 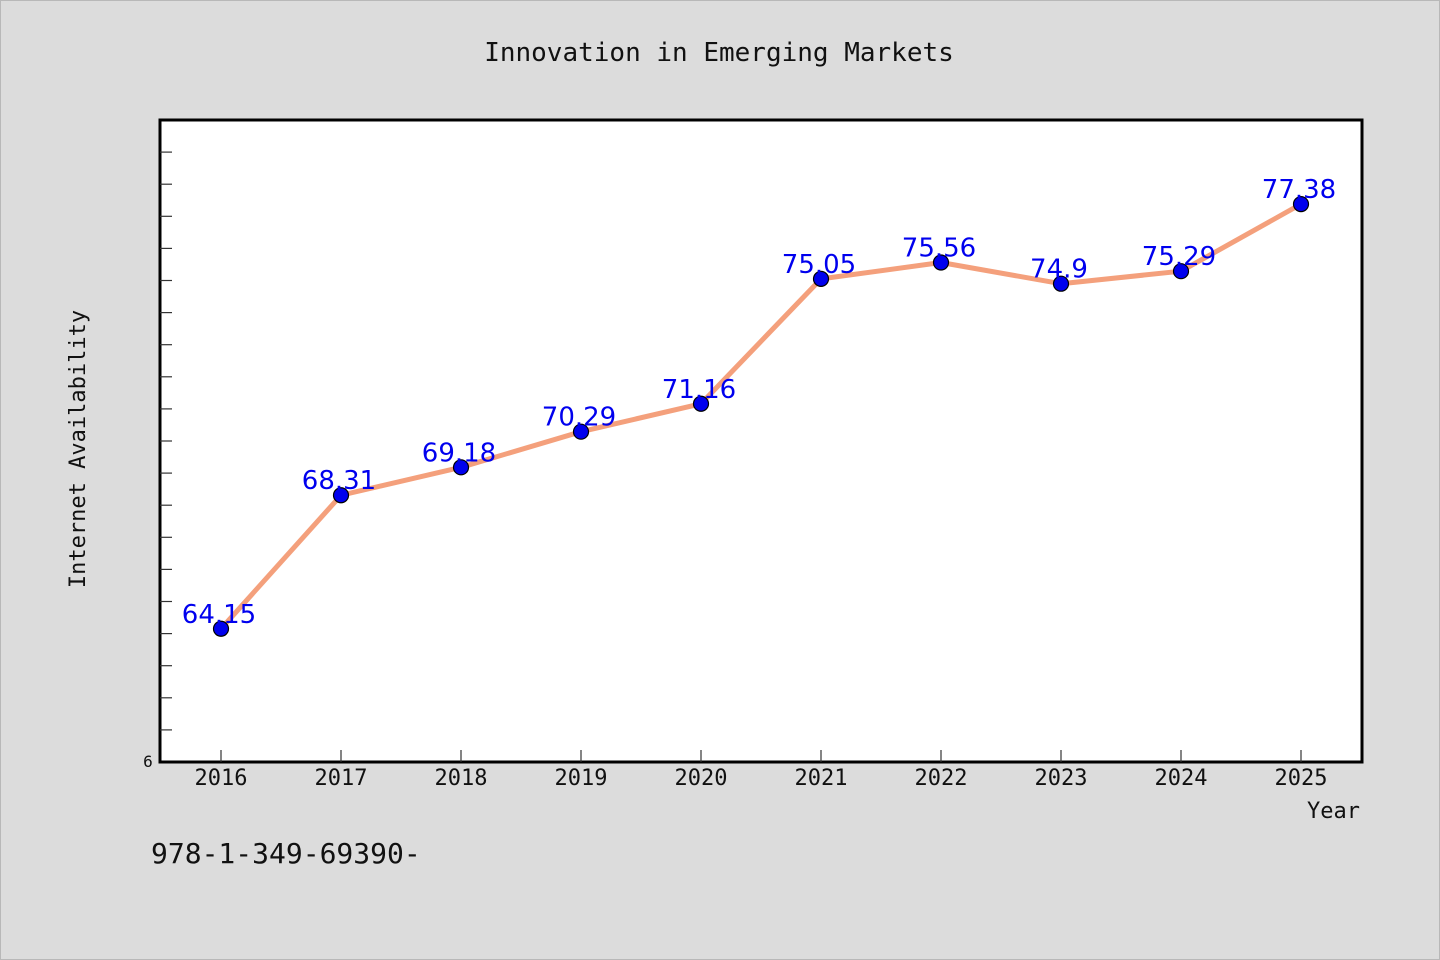 I want to click on data-label: 77.38, so click(x=1299, y=190).